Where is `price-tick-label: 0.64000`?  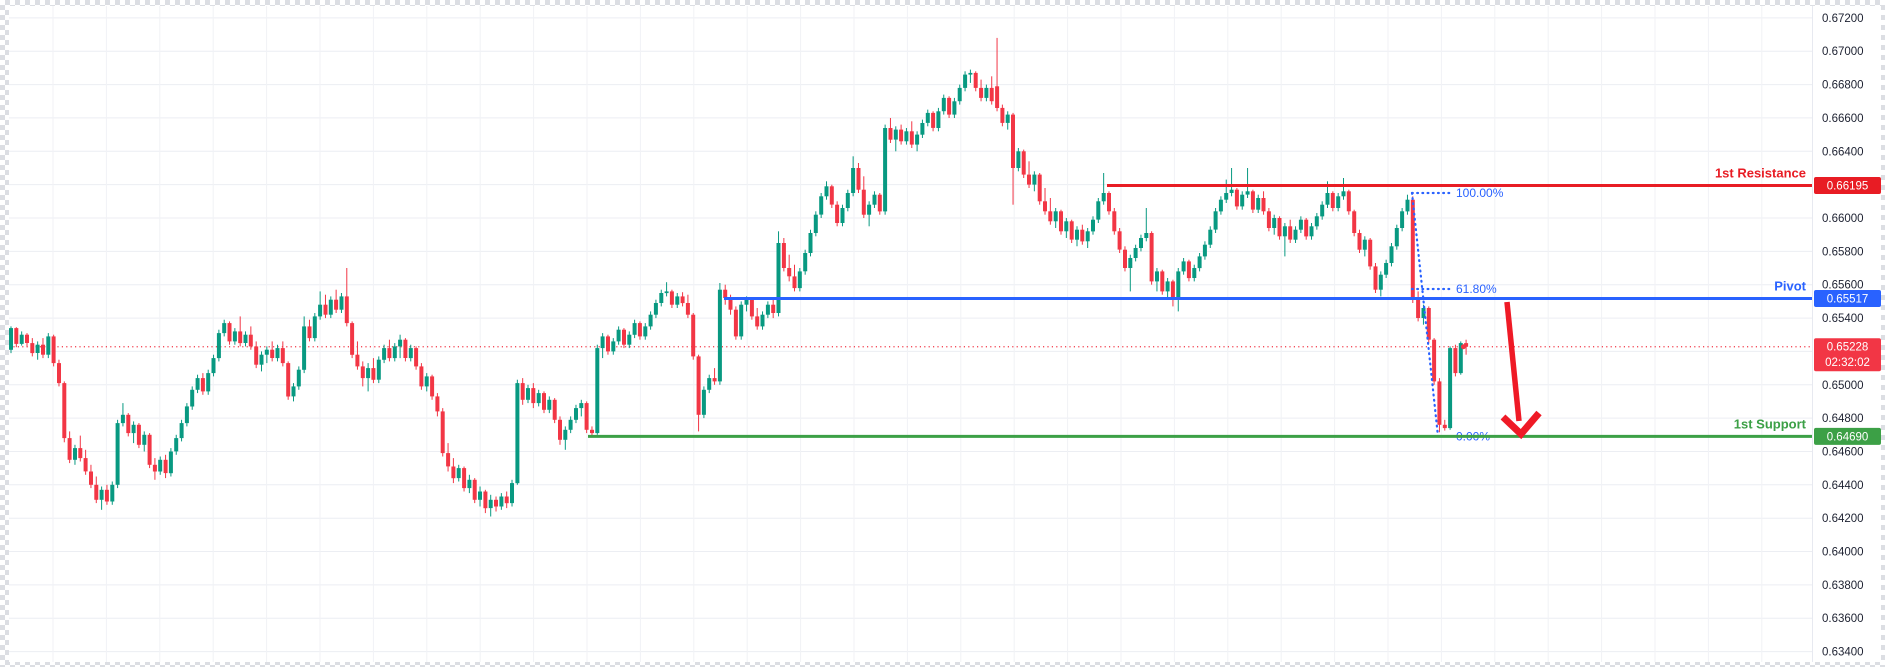
price-tick-label: 0.64000 is located at coordinates (1843, 553).